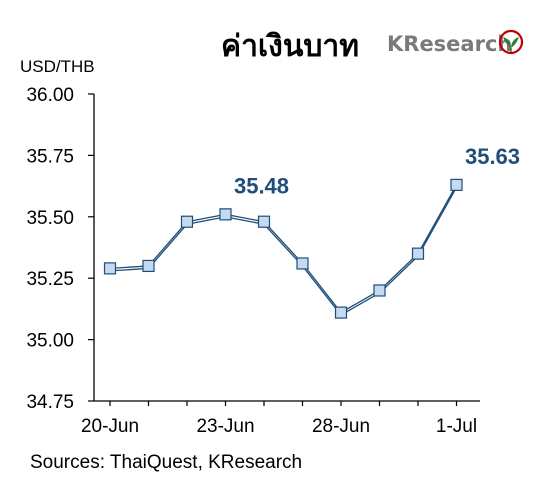  What do you see at coordinates (261, 185) in the screenshot?
I see `data-label: 35.48` at bounding box center [261, 185].